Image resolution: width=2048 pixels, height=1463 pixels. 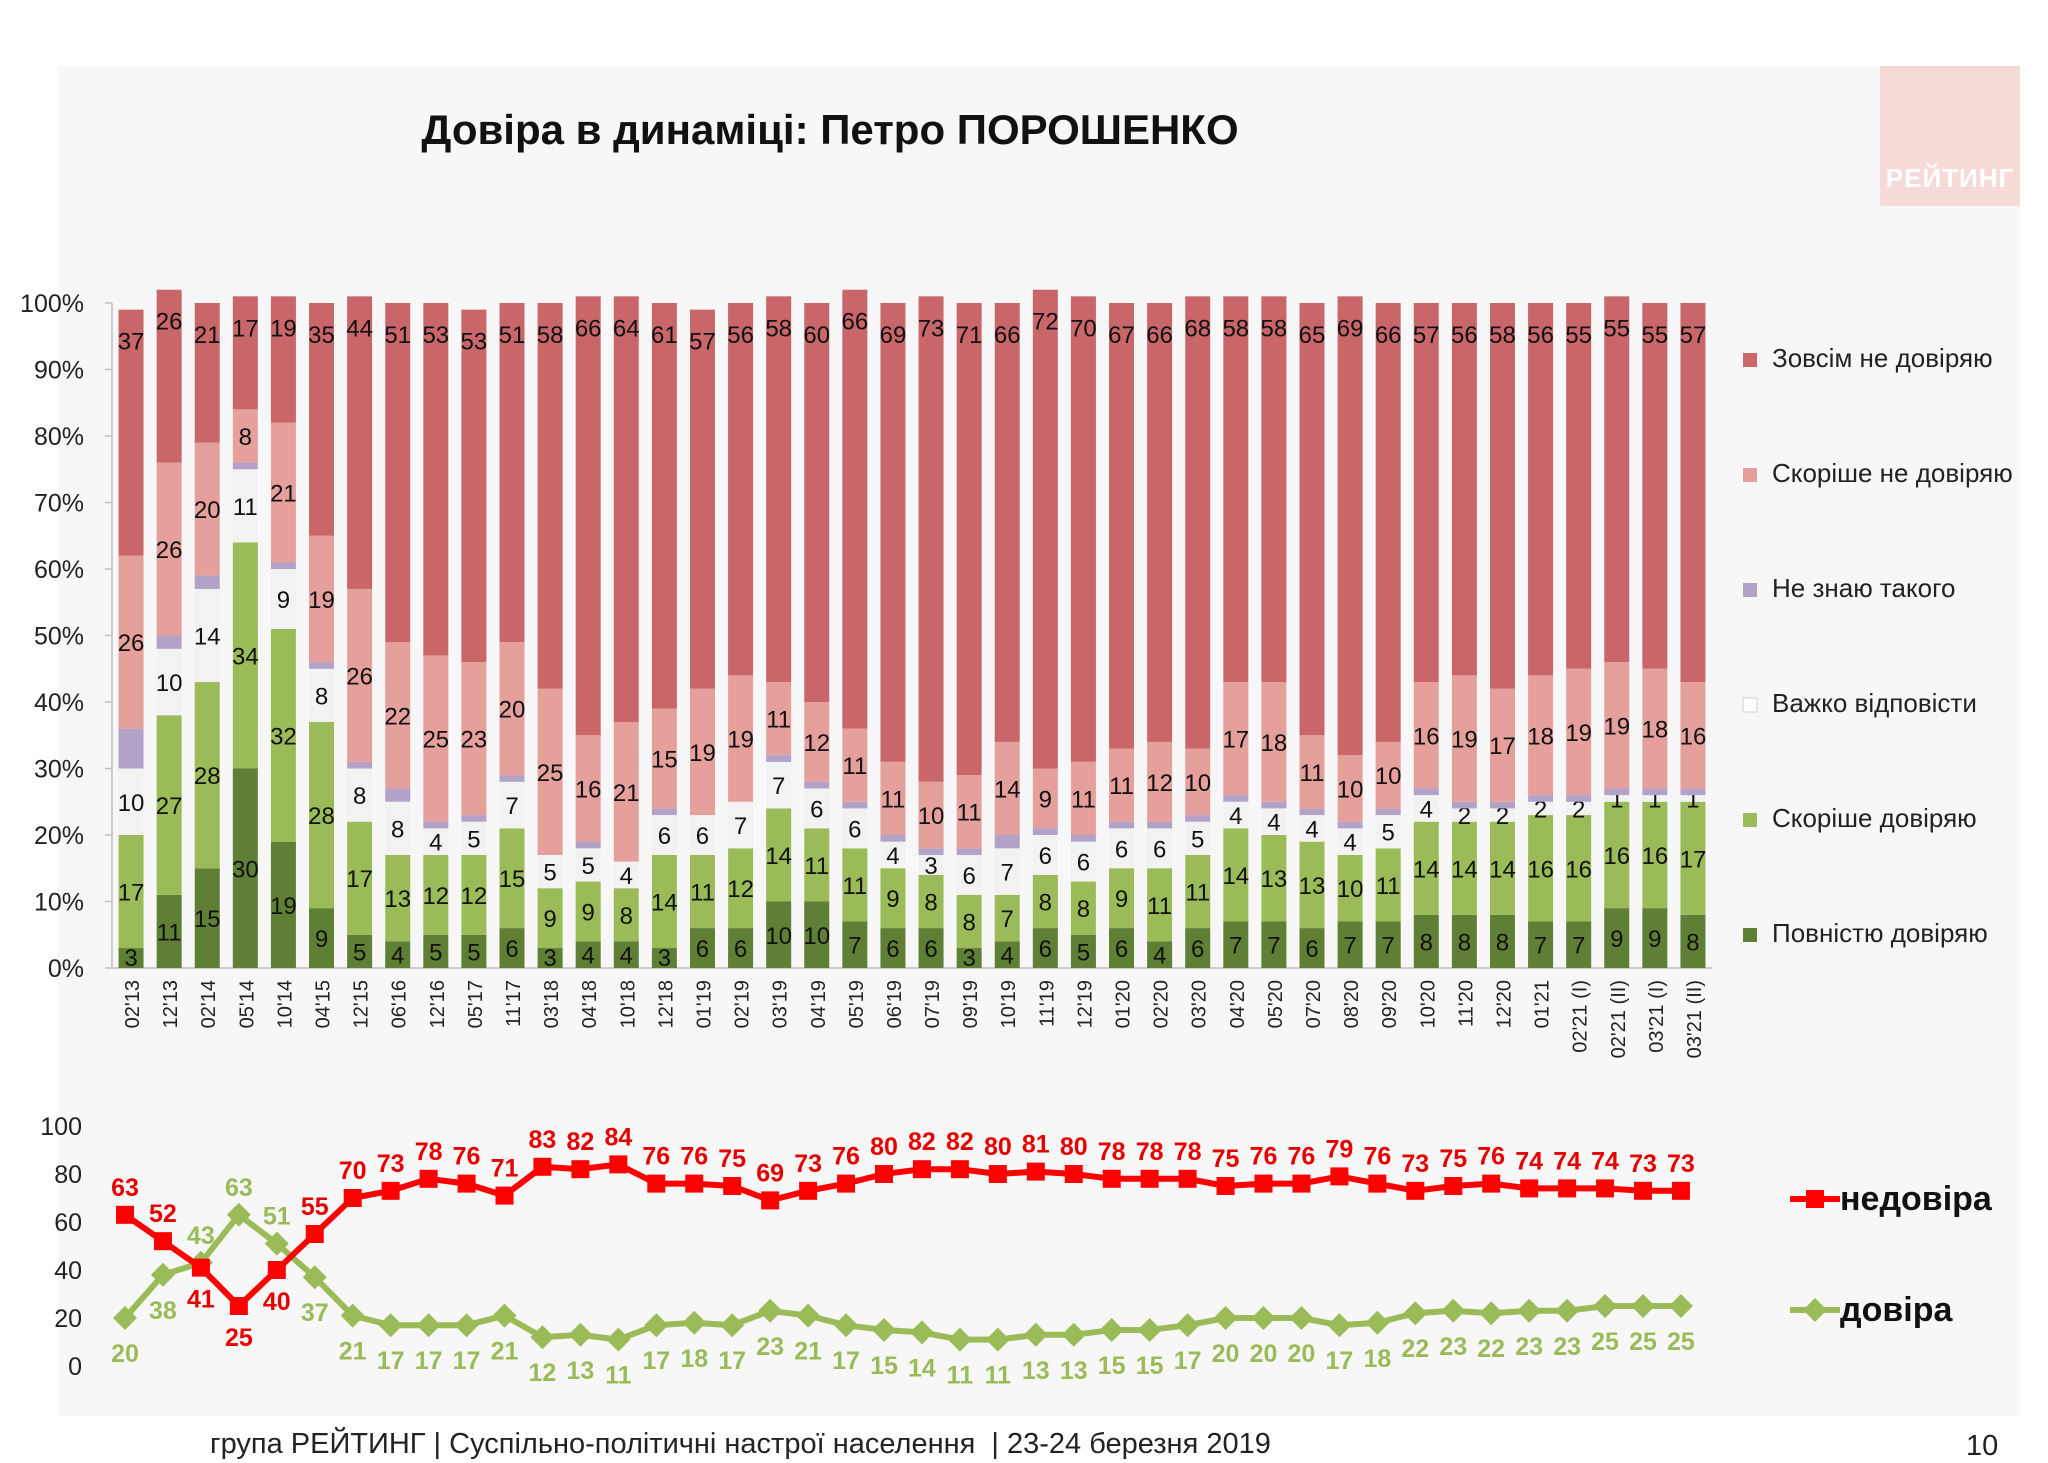 What do you see at coordinates (315, 1313) in the screenshot?
I see `trust-value-label: 37` at bounding box center [315, 1313].